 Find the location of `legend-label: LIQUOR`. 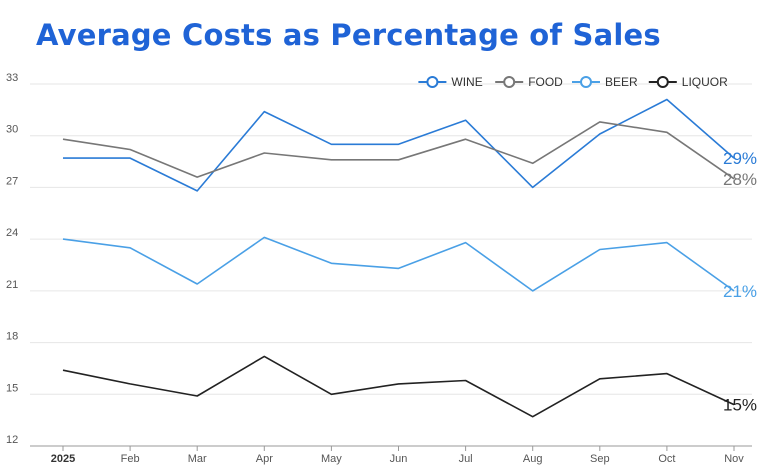

legend-label: LIQUOR is located at coordinates (705, 82).